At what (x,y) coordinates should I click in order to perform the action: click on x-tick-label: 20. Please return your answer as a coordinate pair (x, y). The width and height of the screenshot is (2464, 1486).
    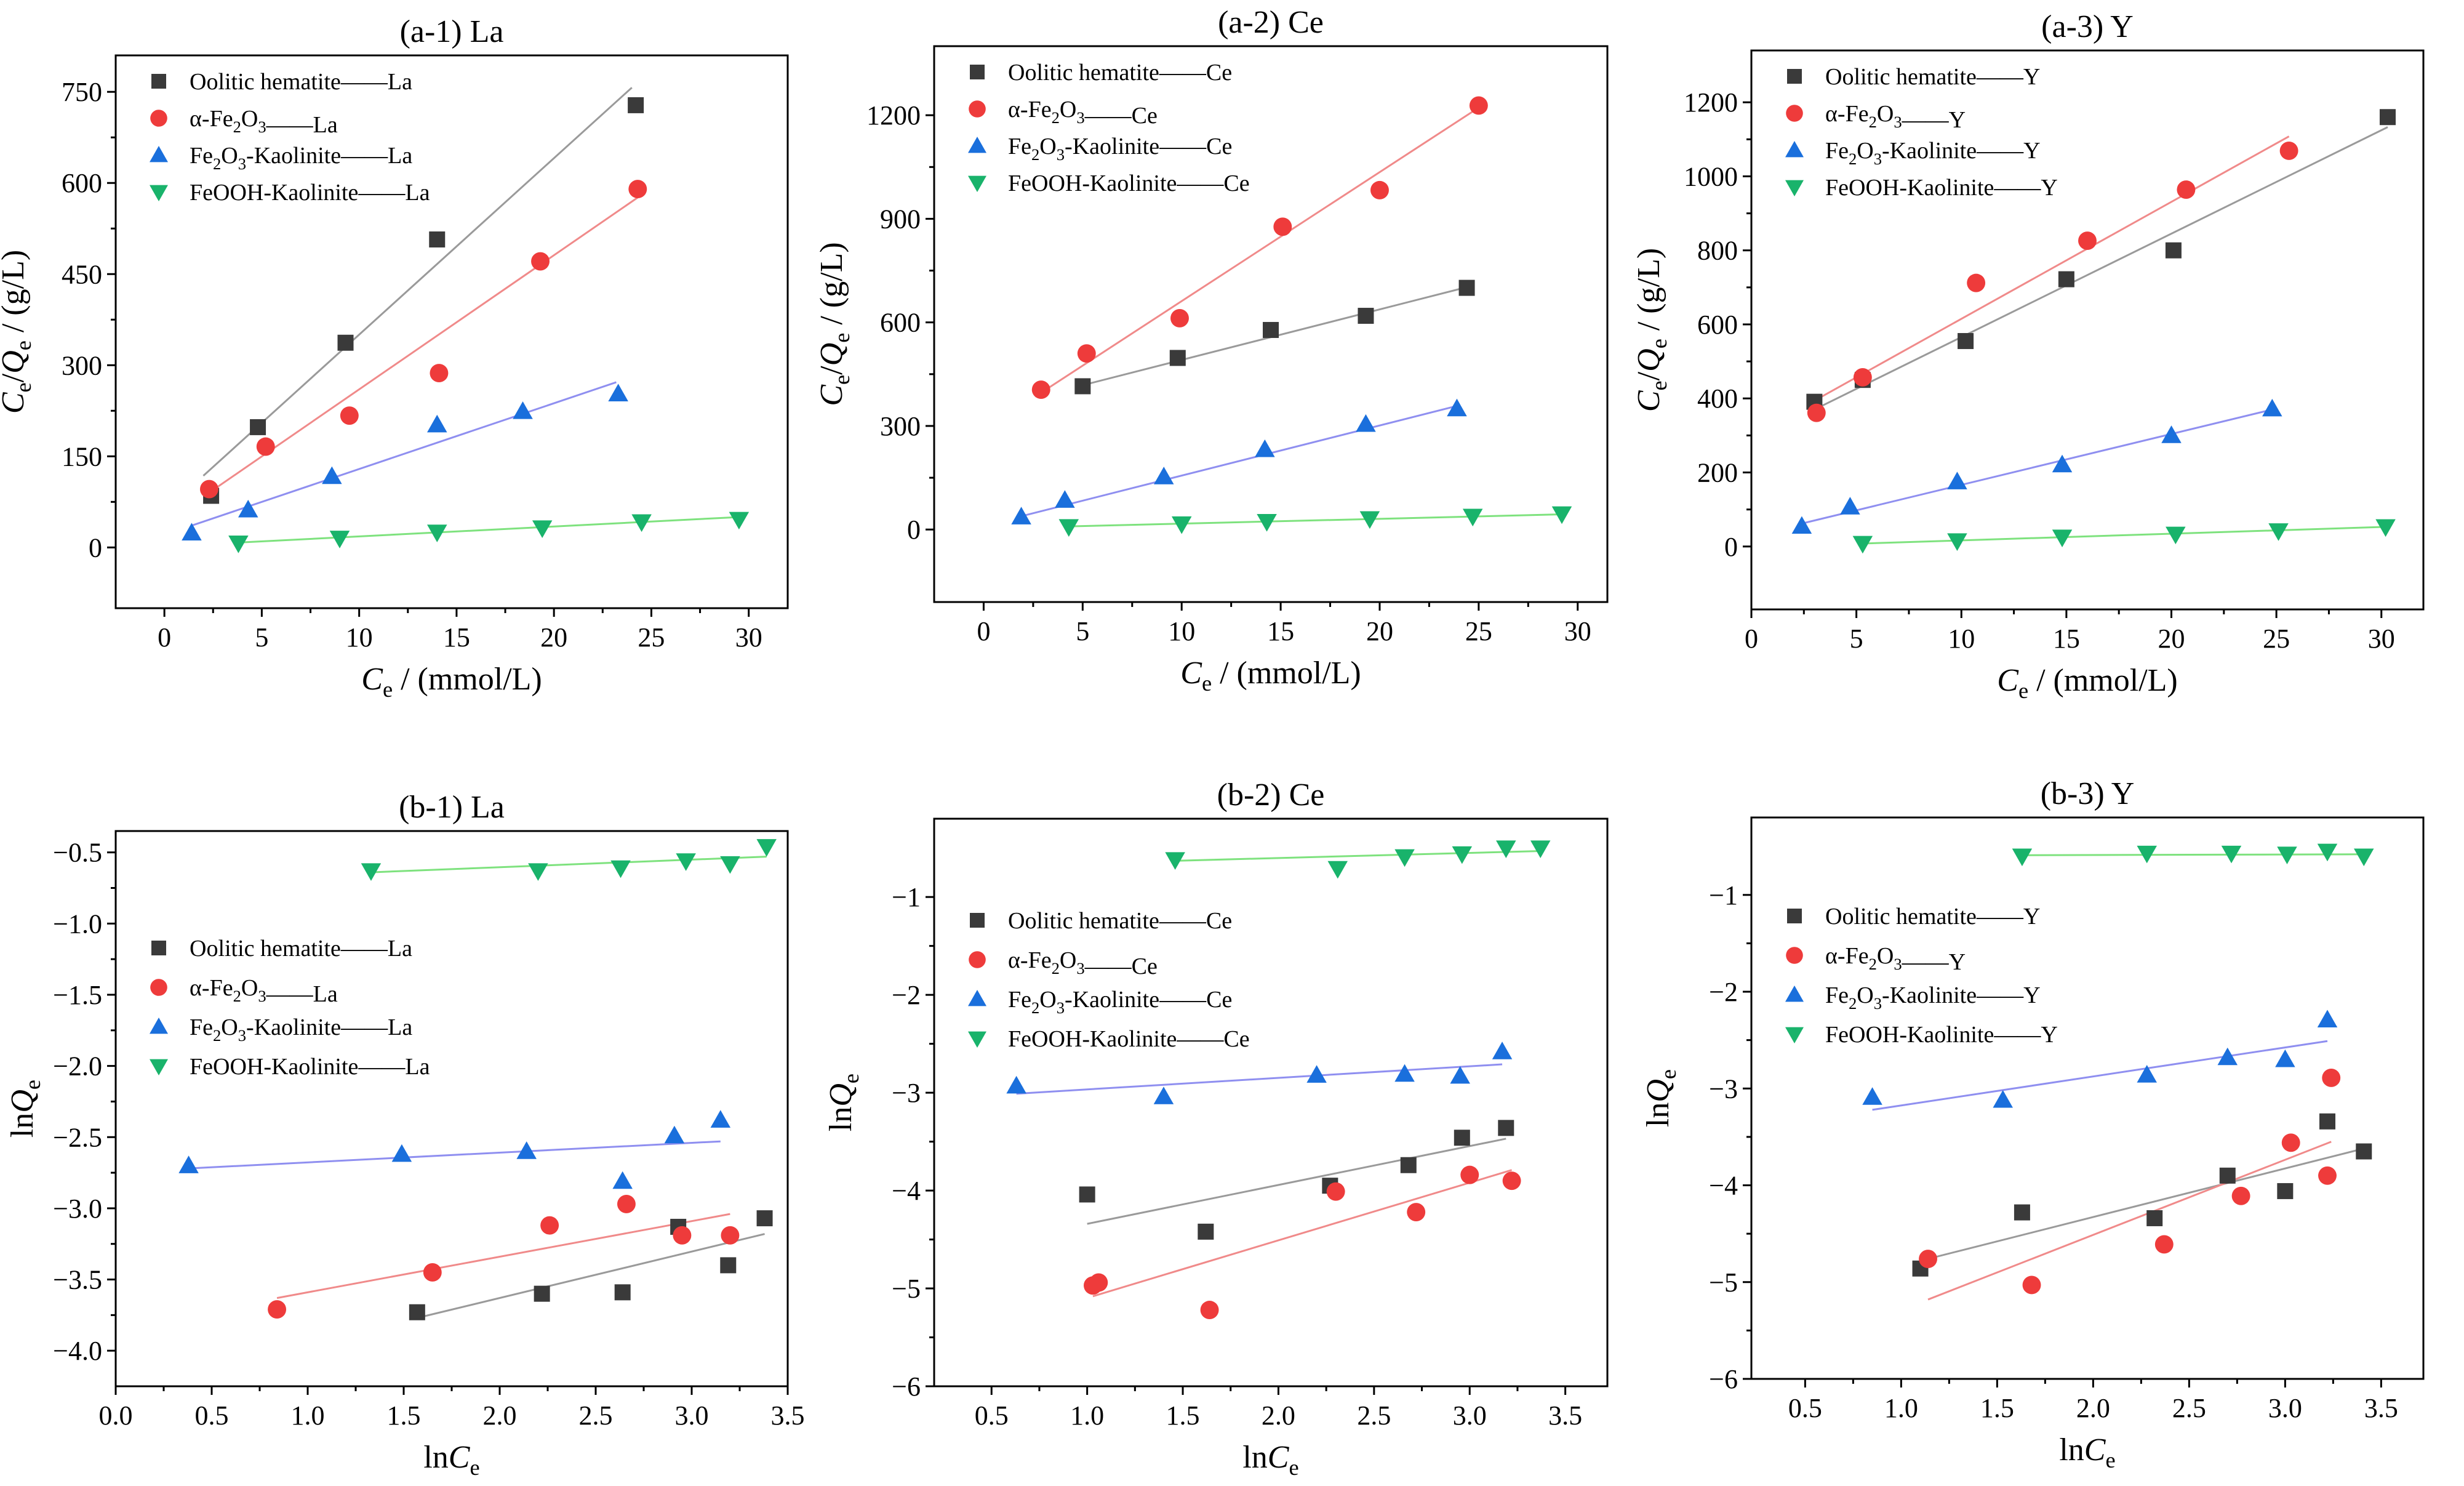
    Looking at the image, I should click on (1379, 631).